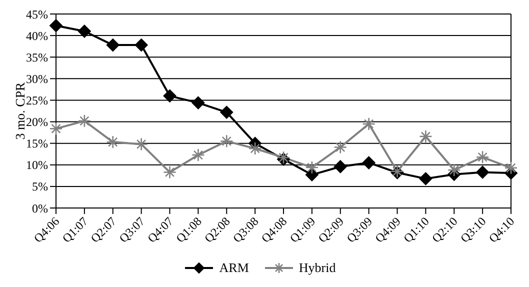 The height and width of the screenshot is (287, 529). Describe the element at coordinates (40, 208) in the screenshot. I see `y-tick-label: 0%` at that location.